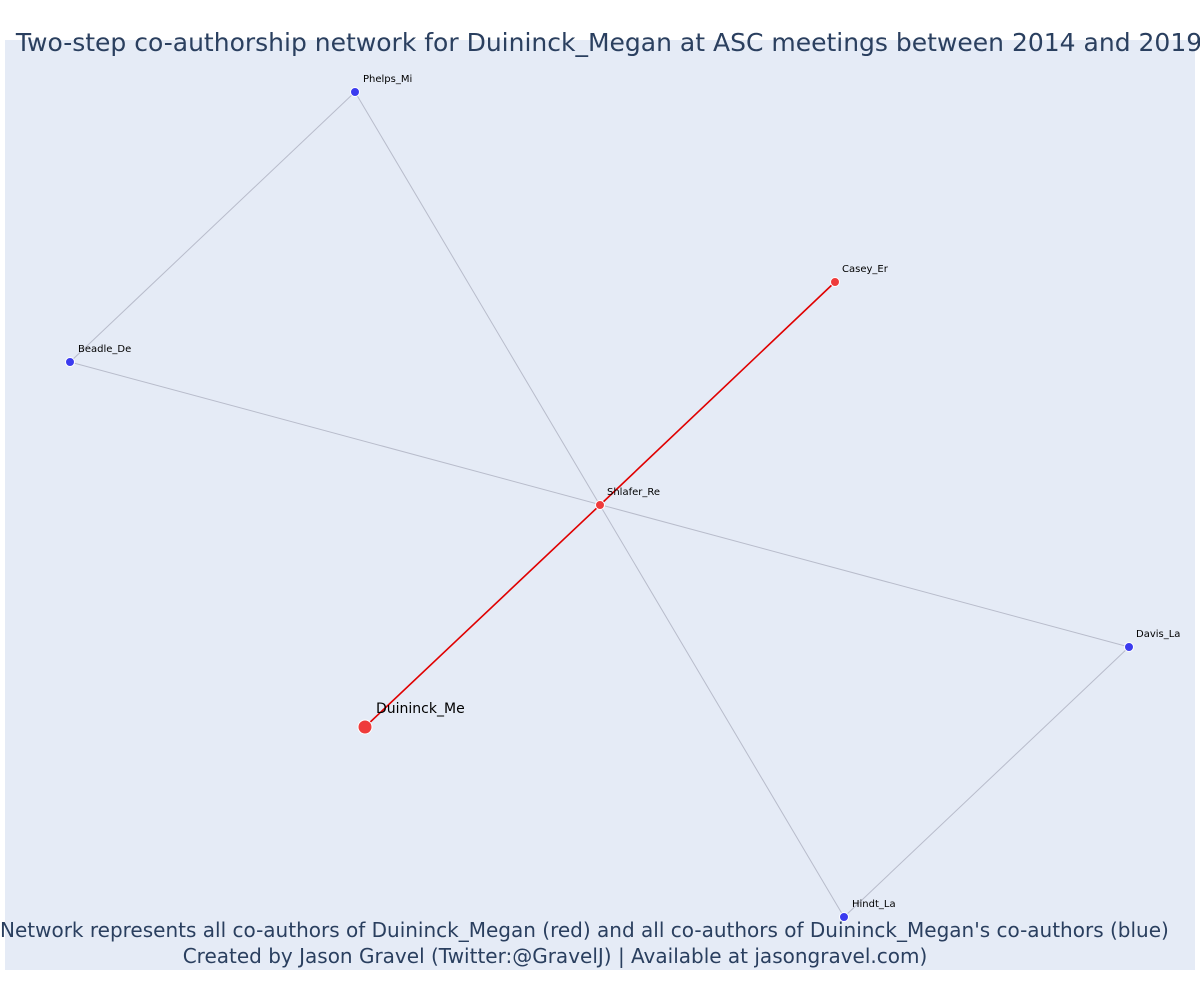 The image size is (1200, 1000). What do you see at coordinates (1158, 634) in the screenshot?
I see `node-label-Davis_La: Davis_La` at bounding box center [1158, 634].